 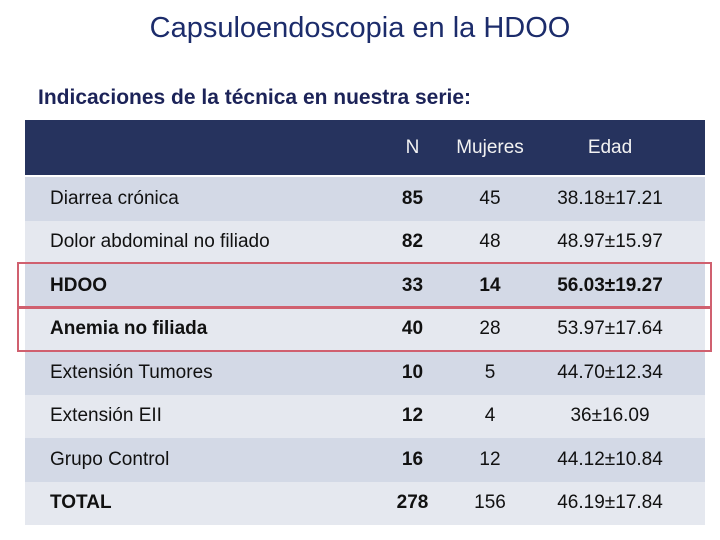 I want to click on table-cell: 85, so click(x=412, y=198).